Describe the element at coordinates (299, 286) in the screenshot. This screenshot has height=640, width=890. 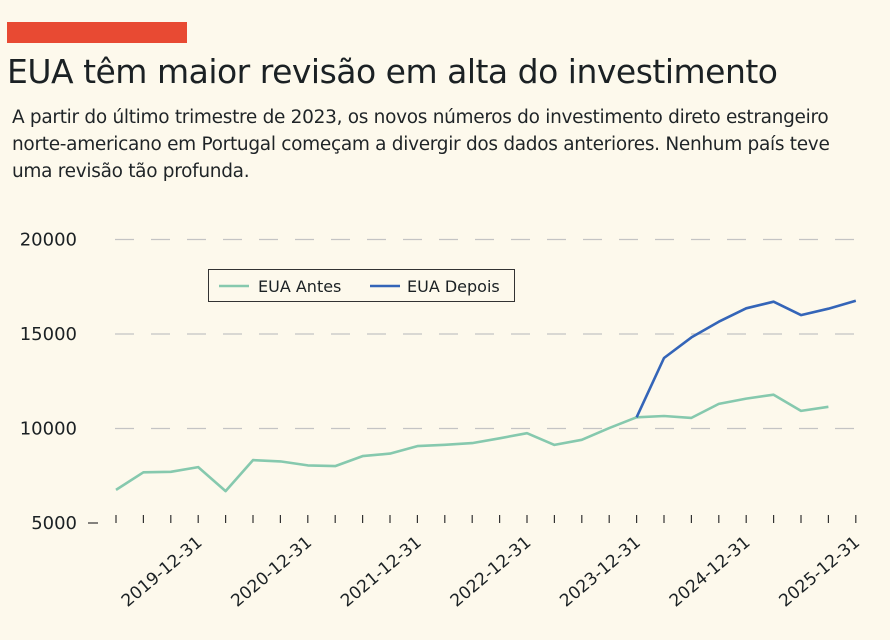
I see `legend-label-antes: EUA Antes` at that location.